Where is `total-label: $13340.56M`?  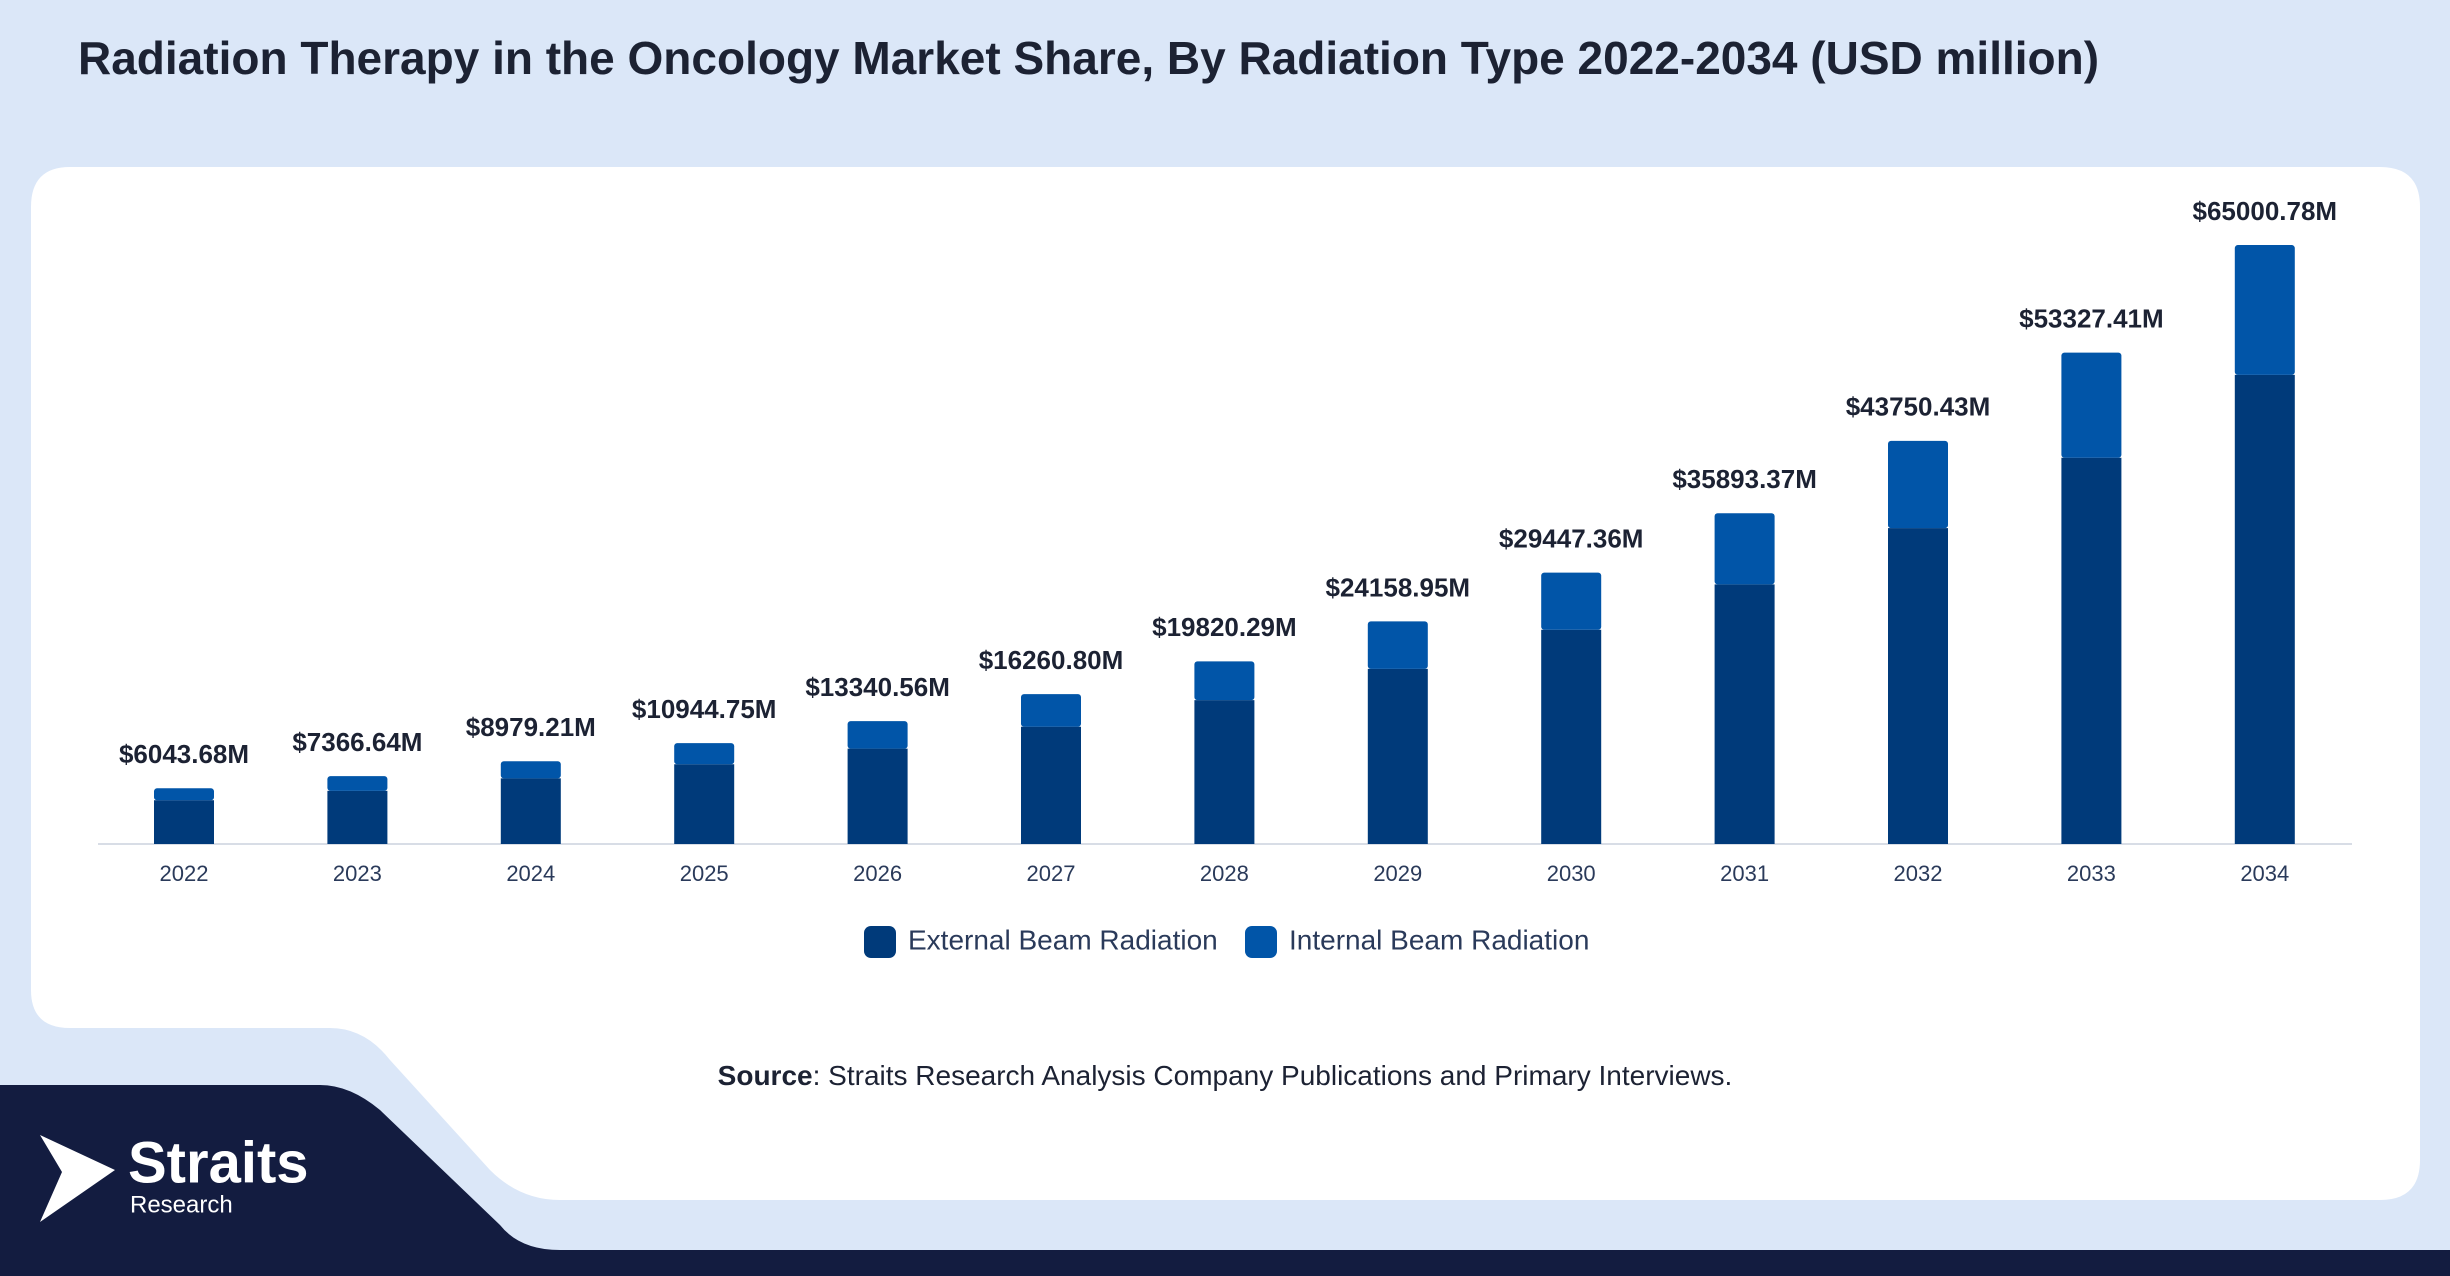
total-label: $13340.56M is located at coordinates (877, 687).